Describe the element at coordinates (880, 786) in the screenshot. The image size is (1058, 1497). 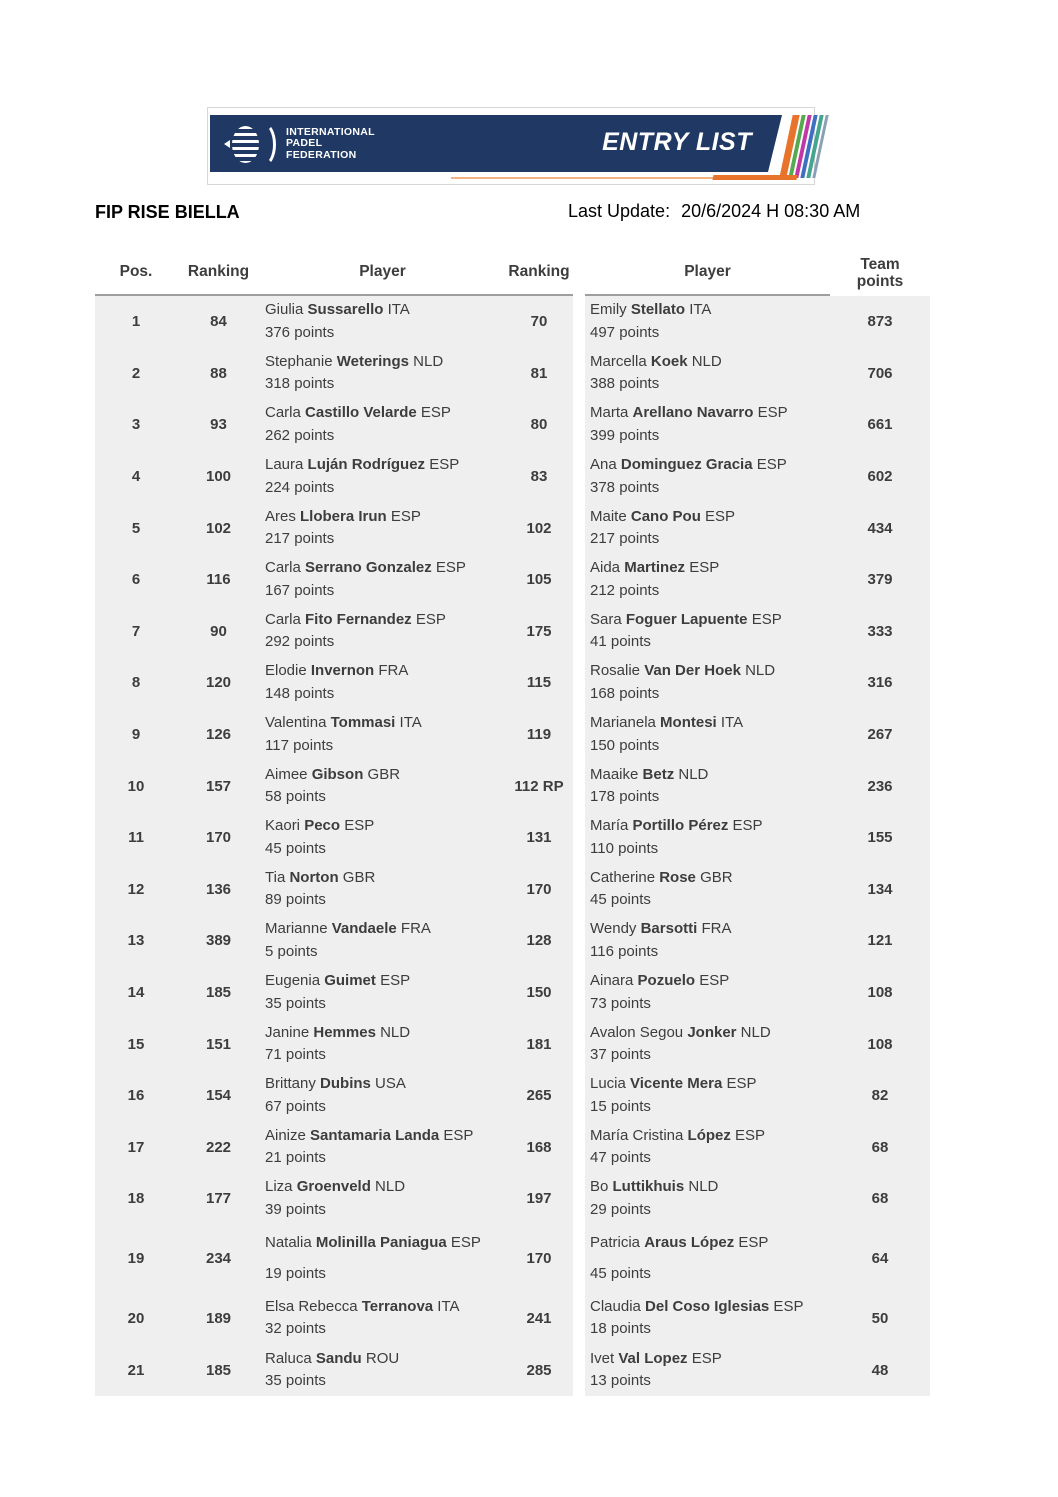
I see `team-points-cell: 236` at that location.